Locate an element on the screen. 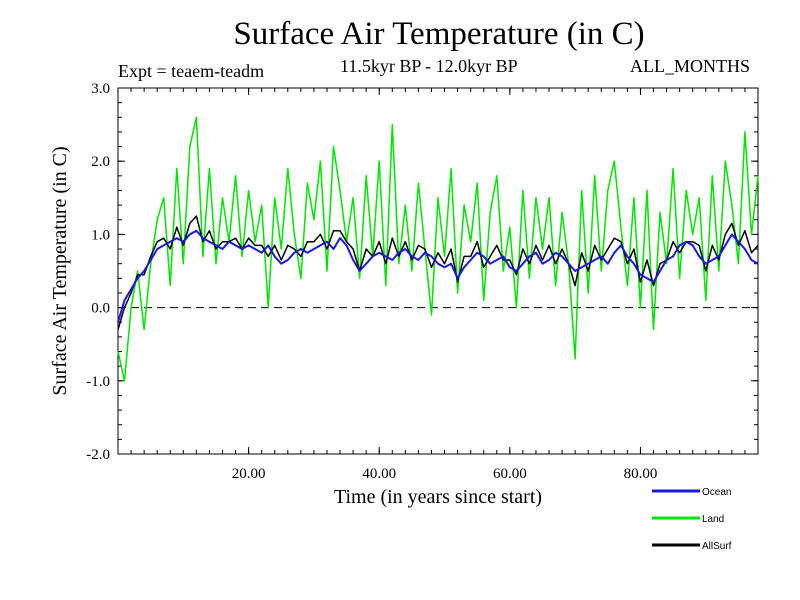 Image resolution: width=800 pixels, height=600 pixels. y-tick-label: 1.0 is located at coordinates (100, 235).